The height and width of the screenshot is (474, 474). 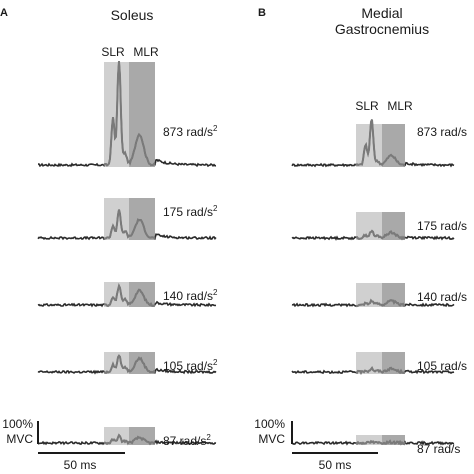 What do you see at coordinates (190, 295) in the screenshot?
I see `panel-a-row-3-accel-label: 140 rad/s2` at bounding box center [190, 295].